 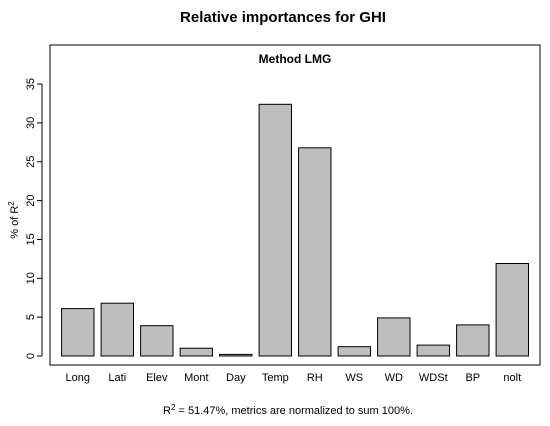 What do you see at coordinates (34, 218) in the screenshot?
I see `y-axis: 0 5 10 15 20 25 30 35` at bounding box center [34, 218].